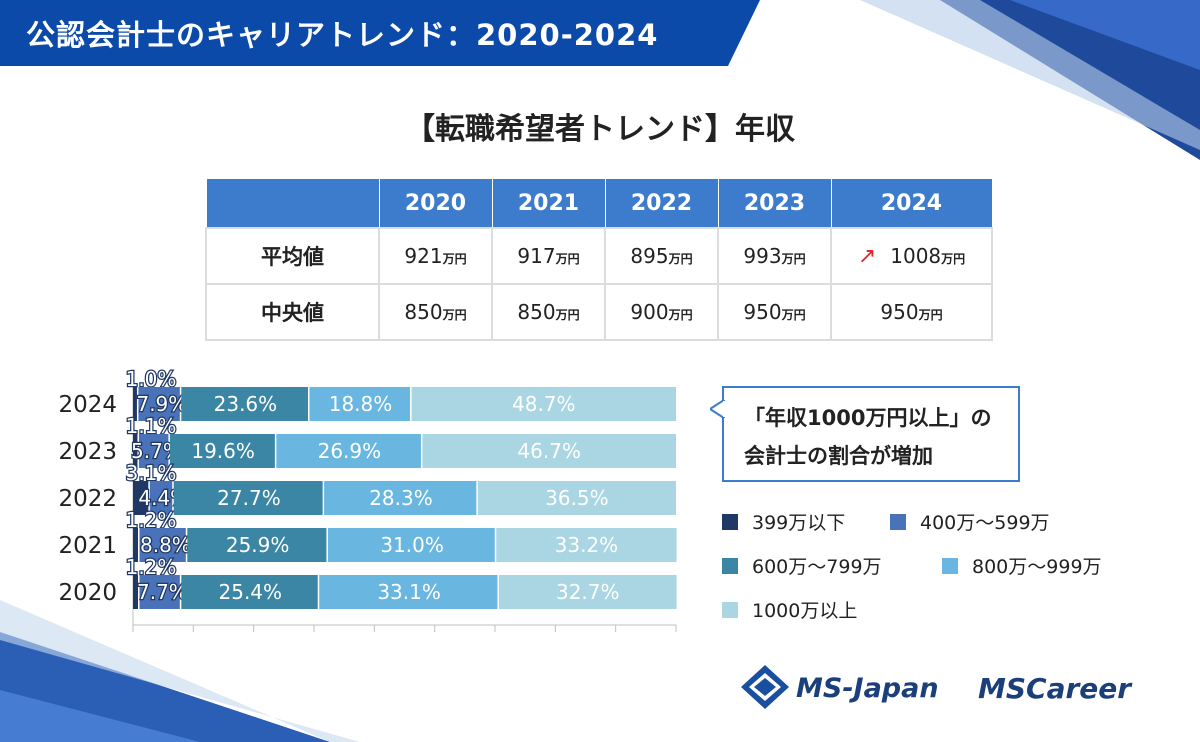  I want to click on table-cell: 900万円, so click(661, 312).